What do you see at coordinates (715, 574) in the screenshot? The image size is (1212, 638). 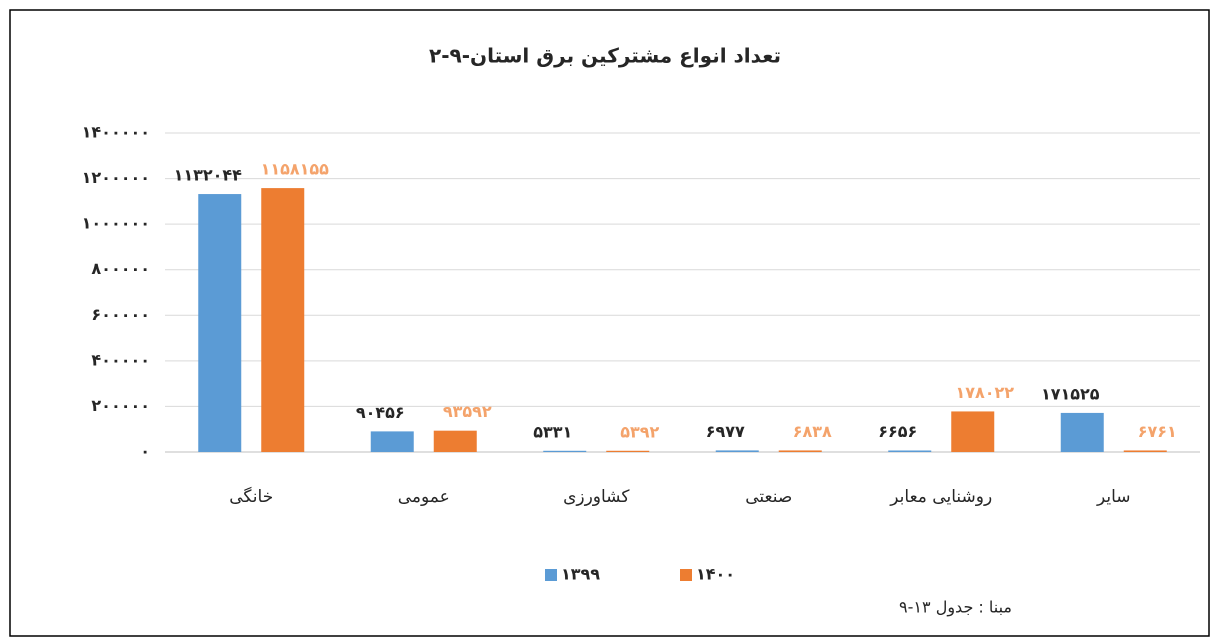 I see `legend-label: ۱۴۰۰` at bounding box center [715, 574].